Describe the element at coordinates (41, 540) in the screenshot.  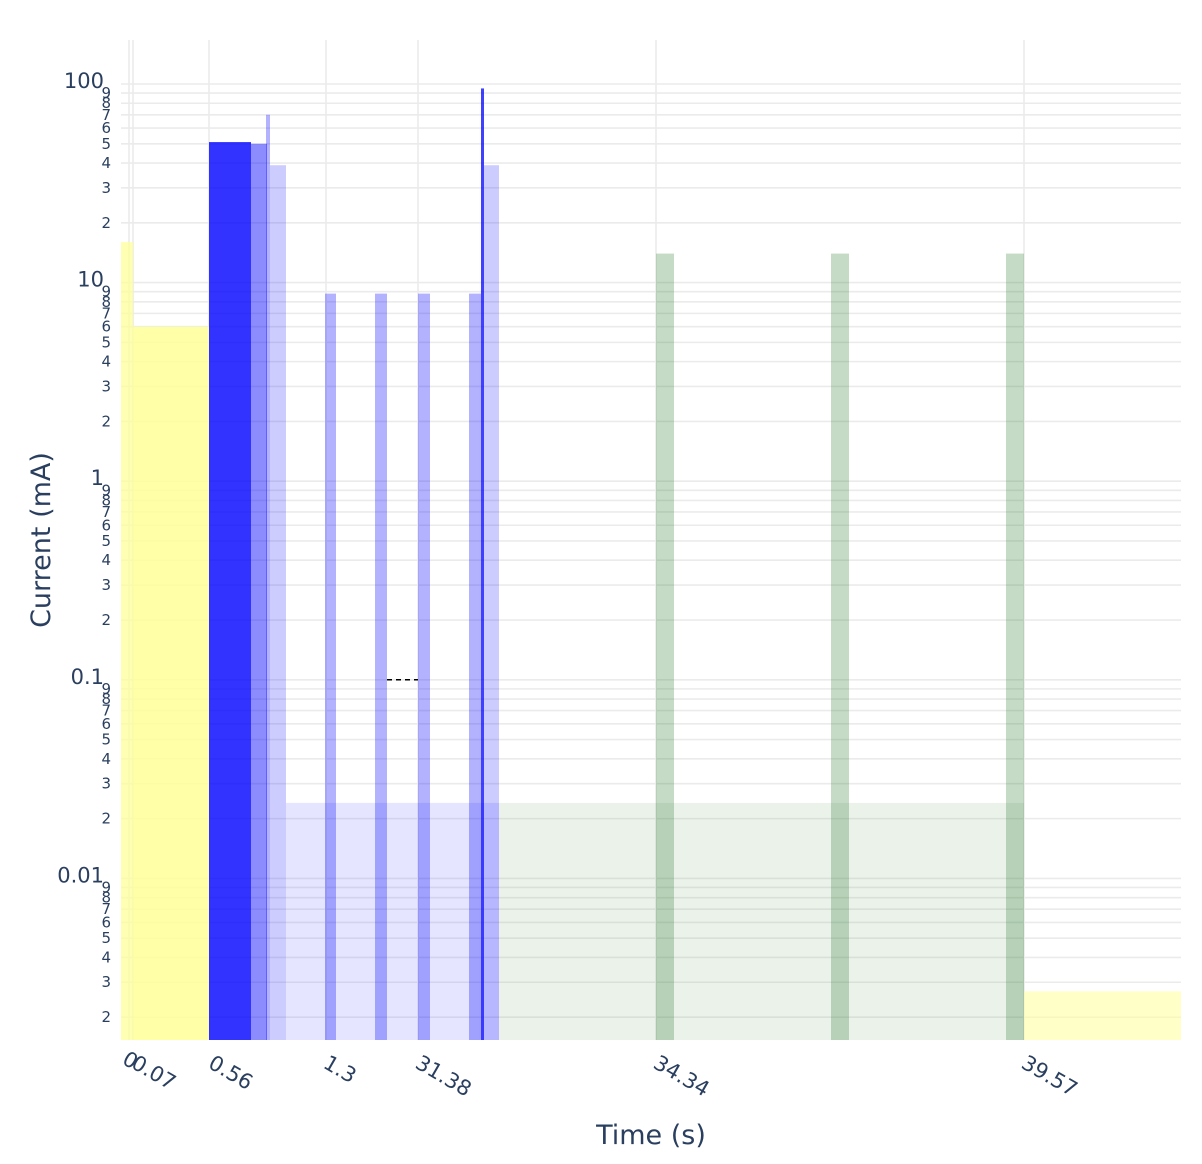
I see `y-axis-title: Current (mA)` at that location.